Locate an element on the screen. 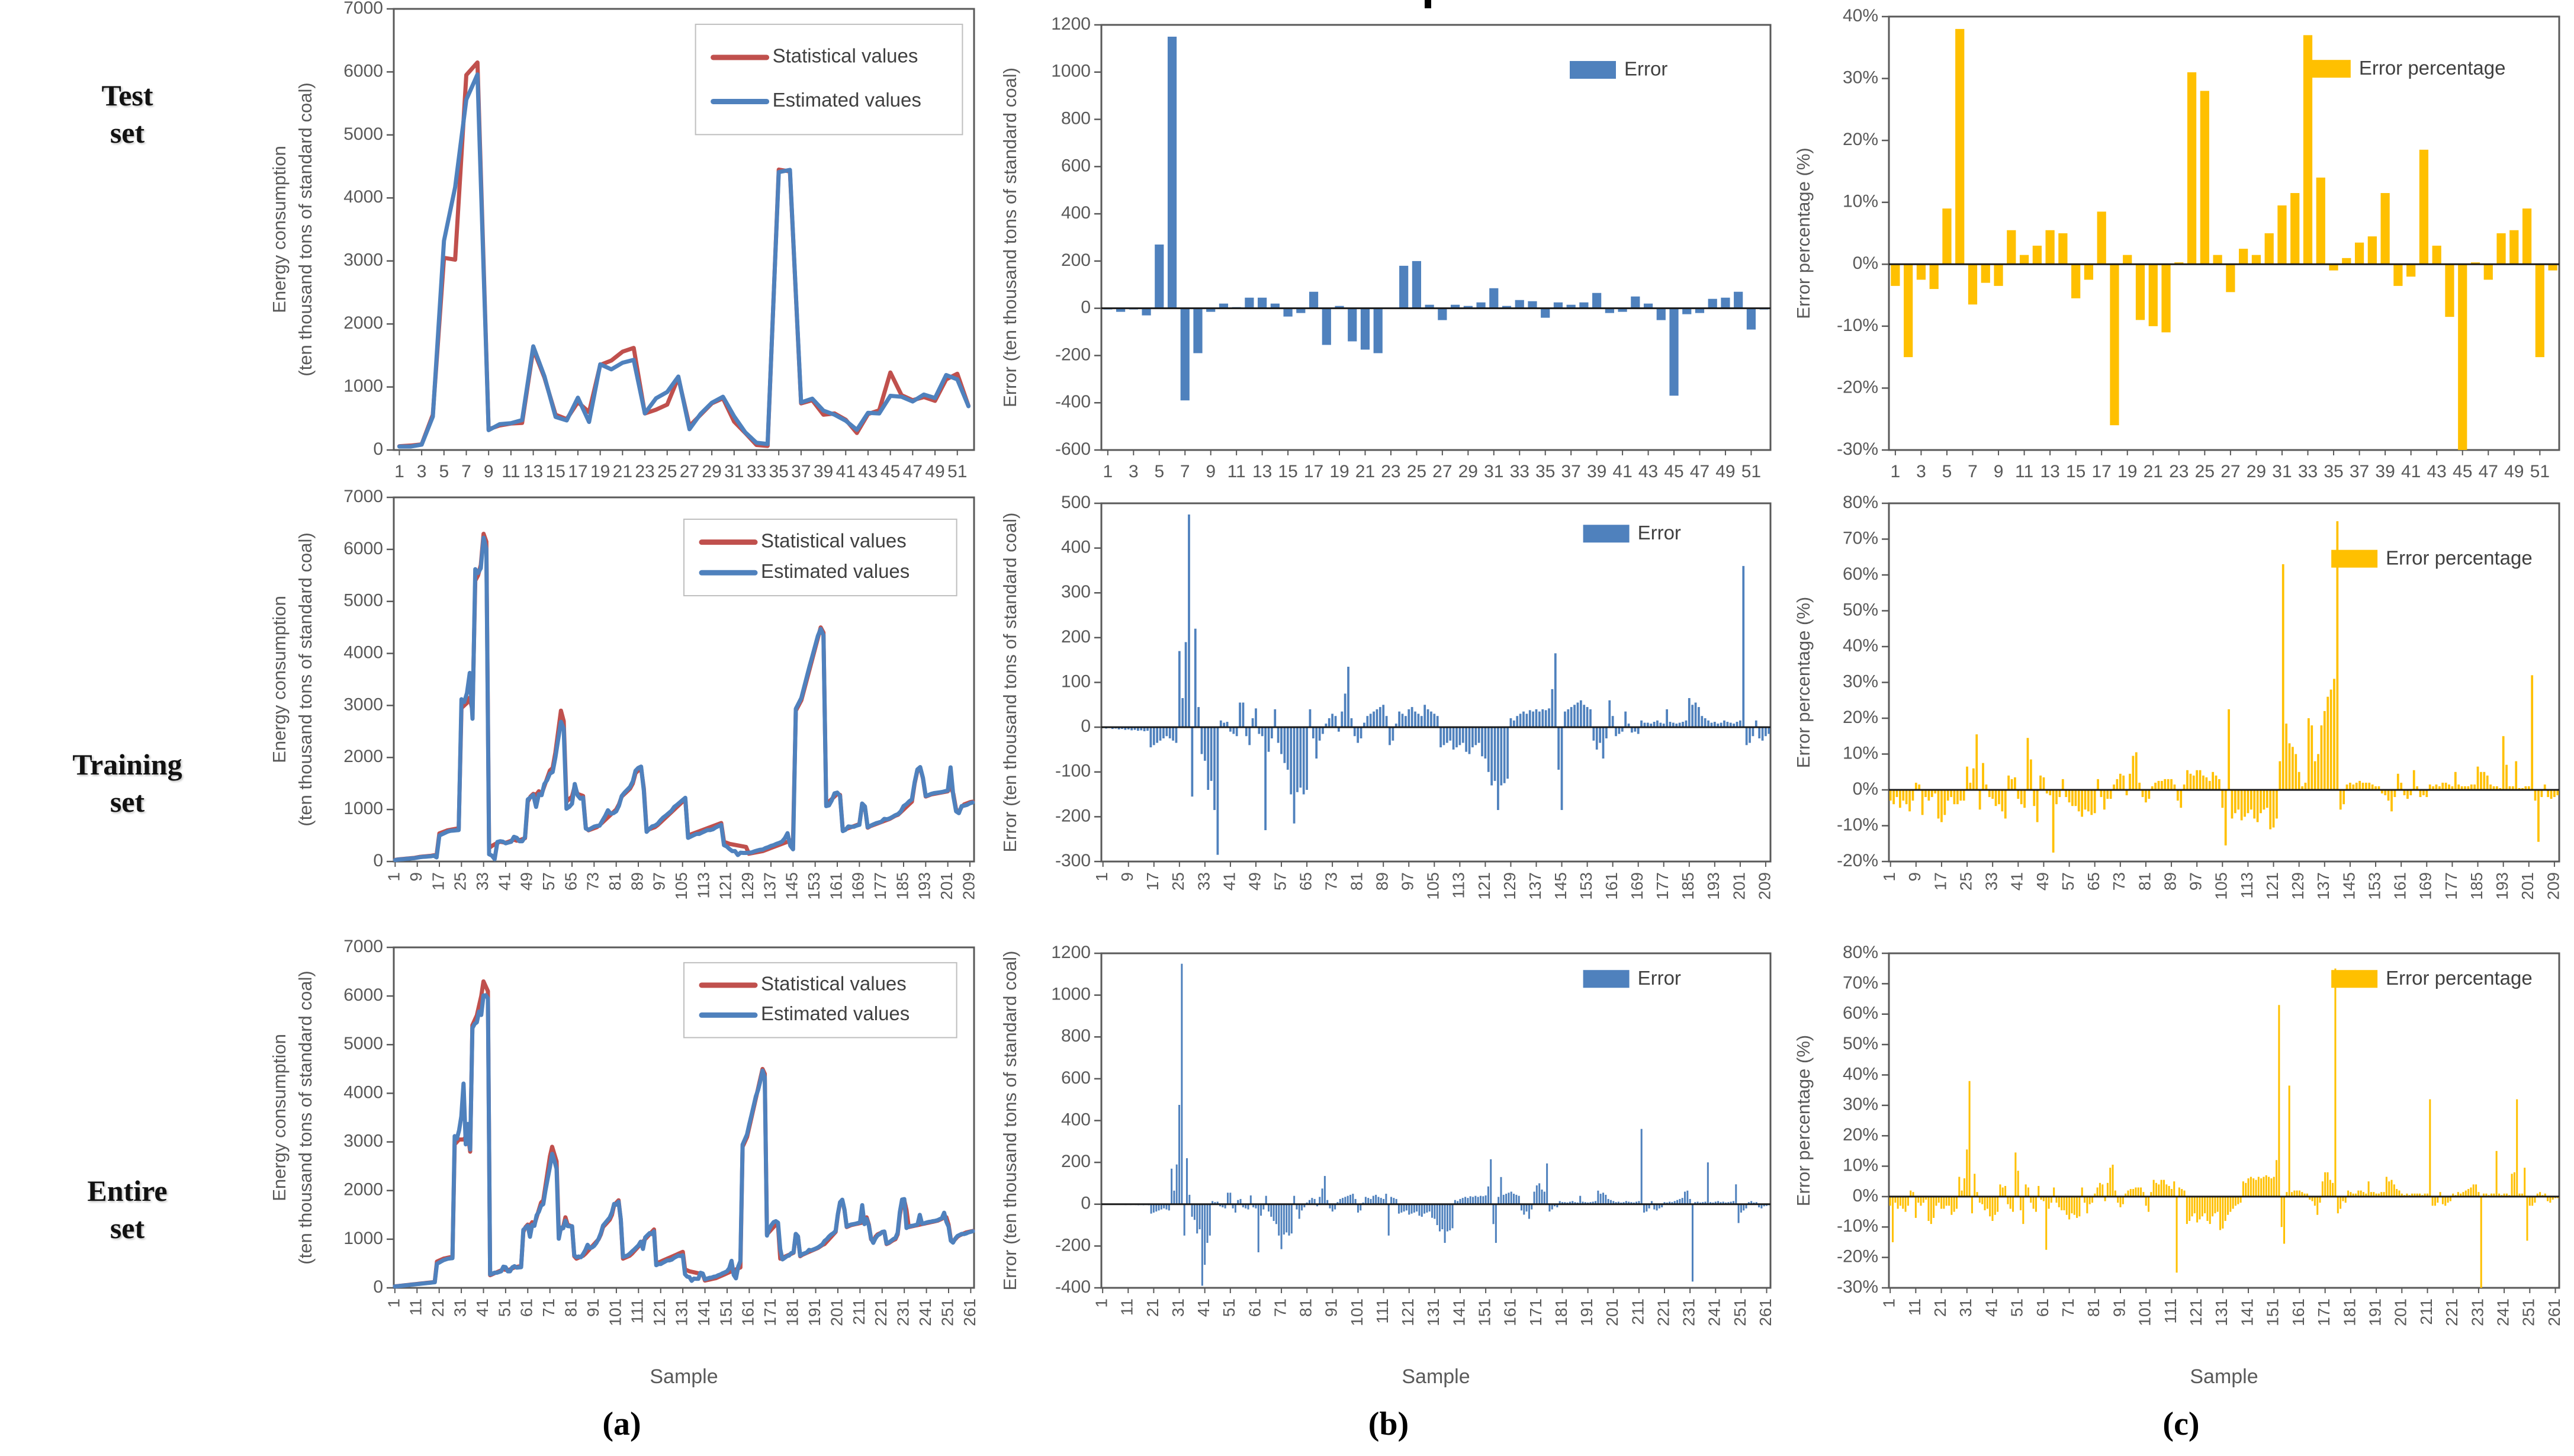  svg-text: 39 is located at coordinates (823, 471).